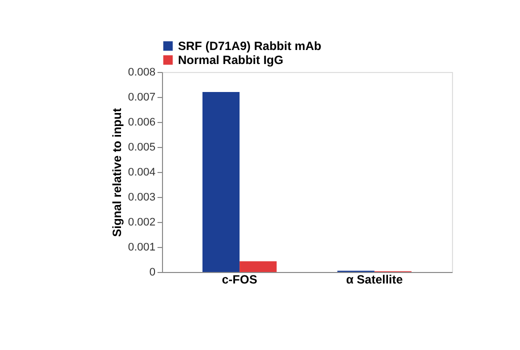 The height and width of the screenshot is (350, 520). I want to click on legend-label: SRF (D71A9) Rabbit mAb, so click(250, 46).